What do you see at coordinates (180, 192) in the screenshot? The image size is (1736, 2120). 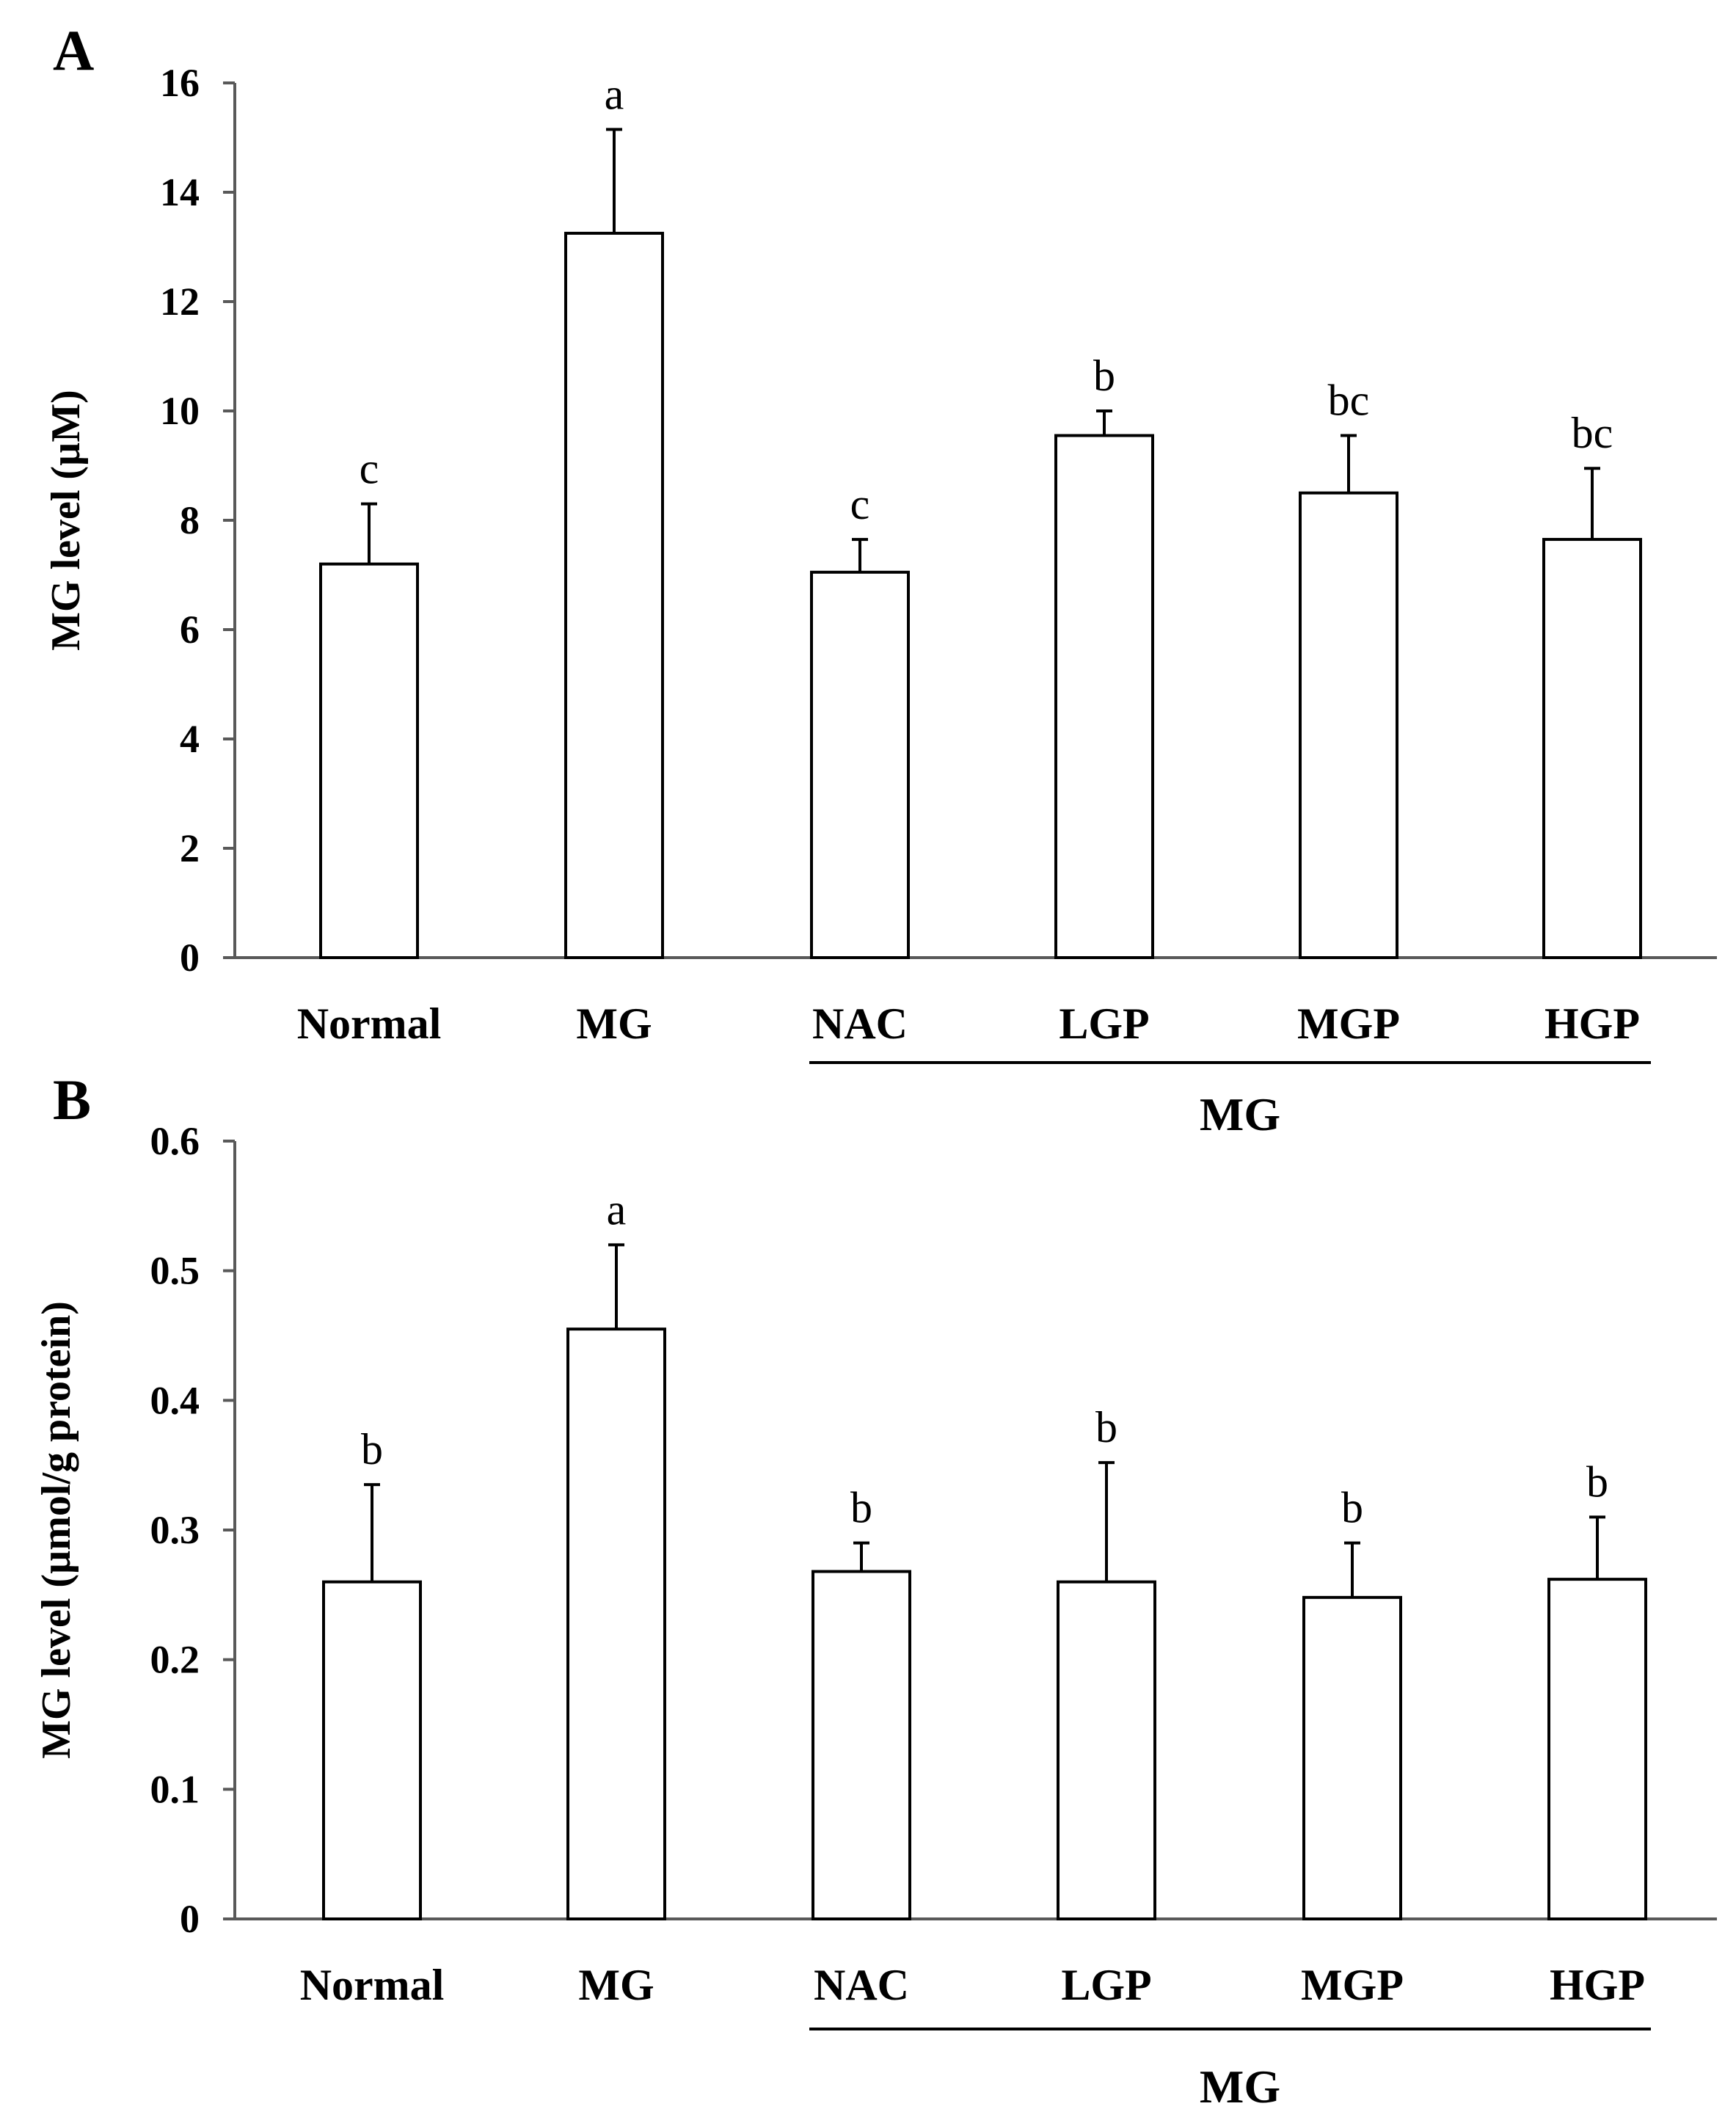 I see `y-tick-label: 14` at bounding box center [180, 192].